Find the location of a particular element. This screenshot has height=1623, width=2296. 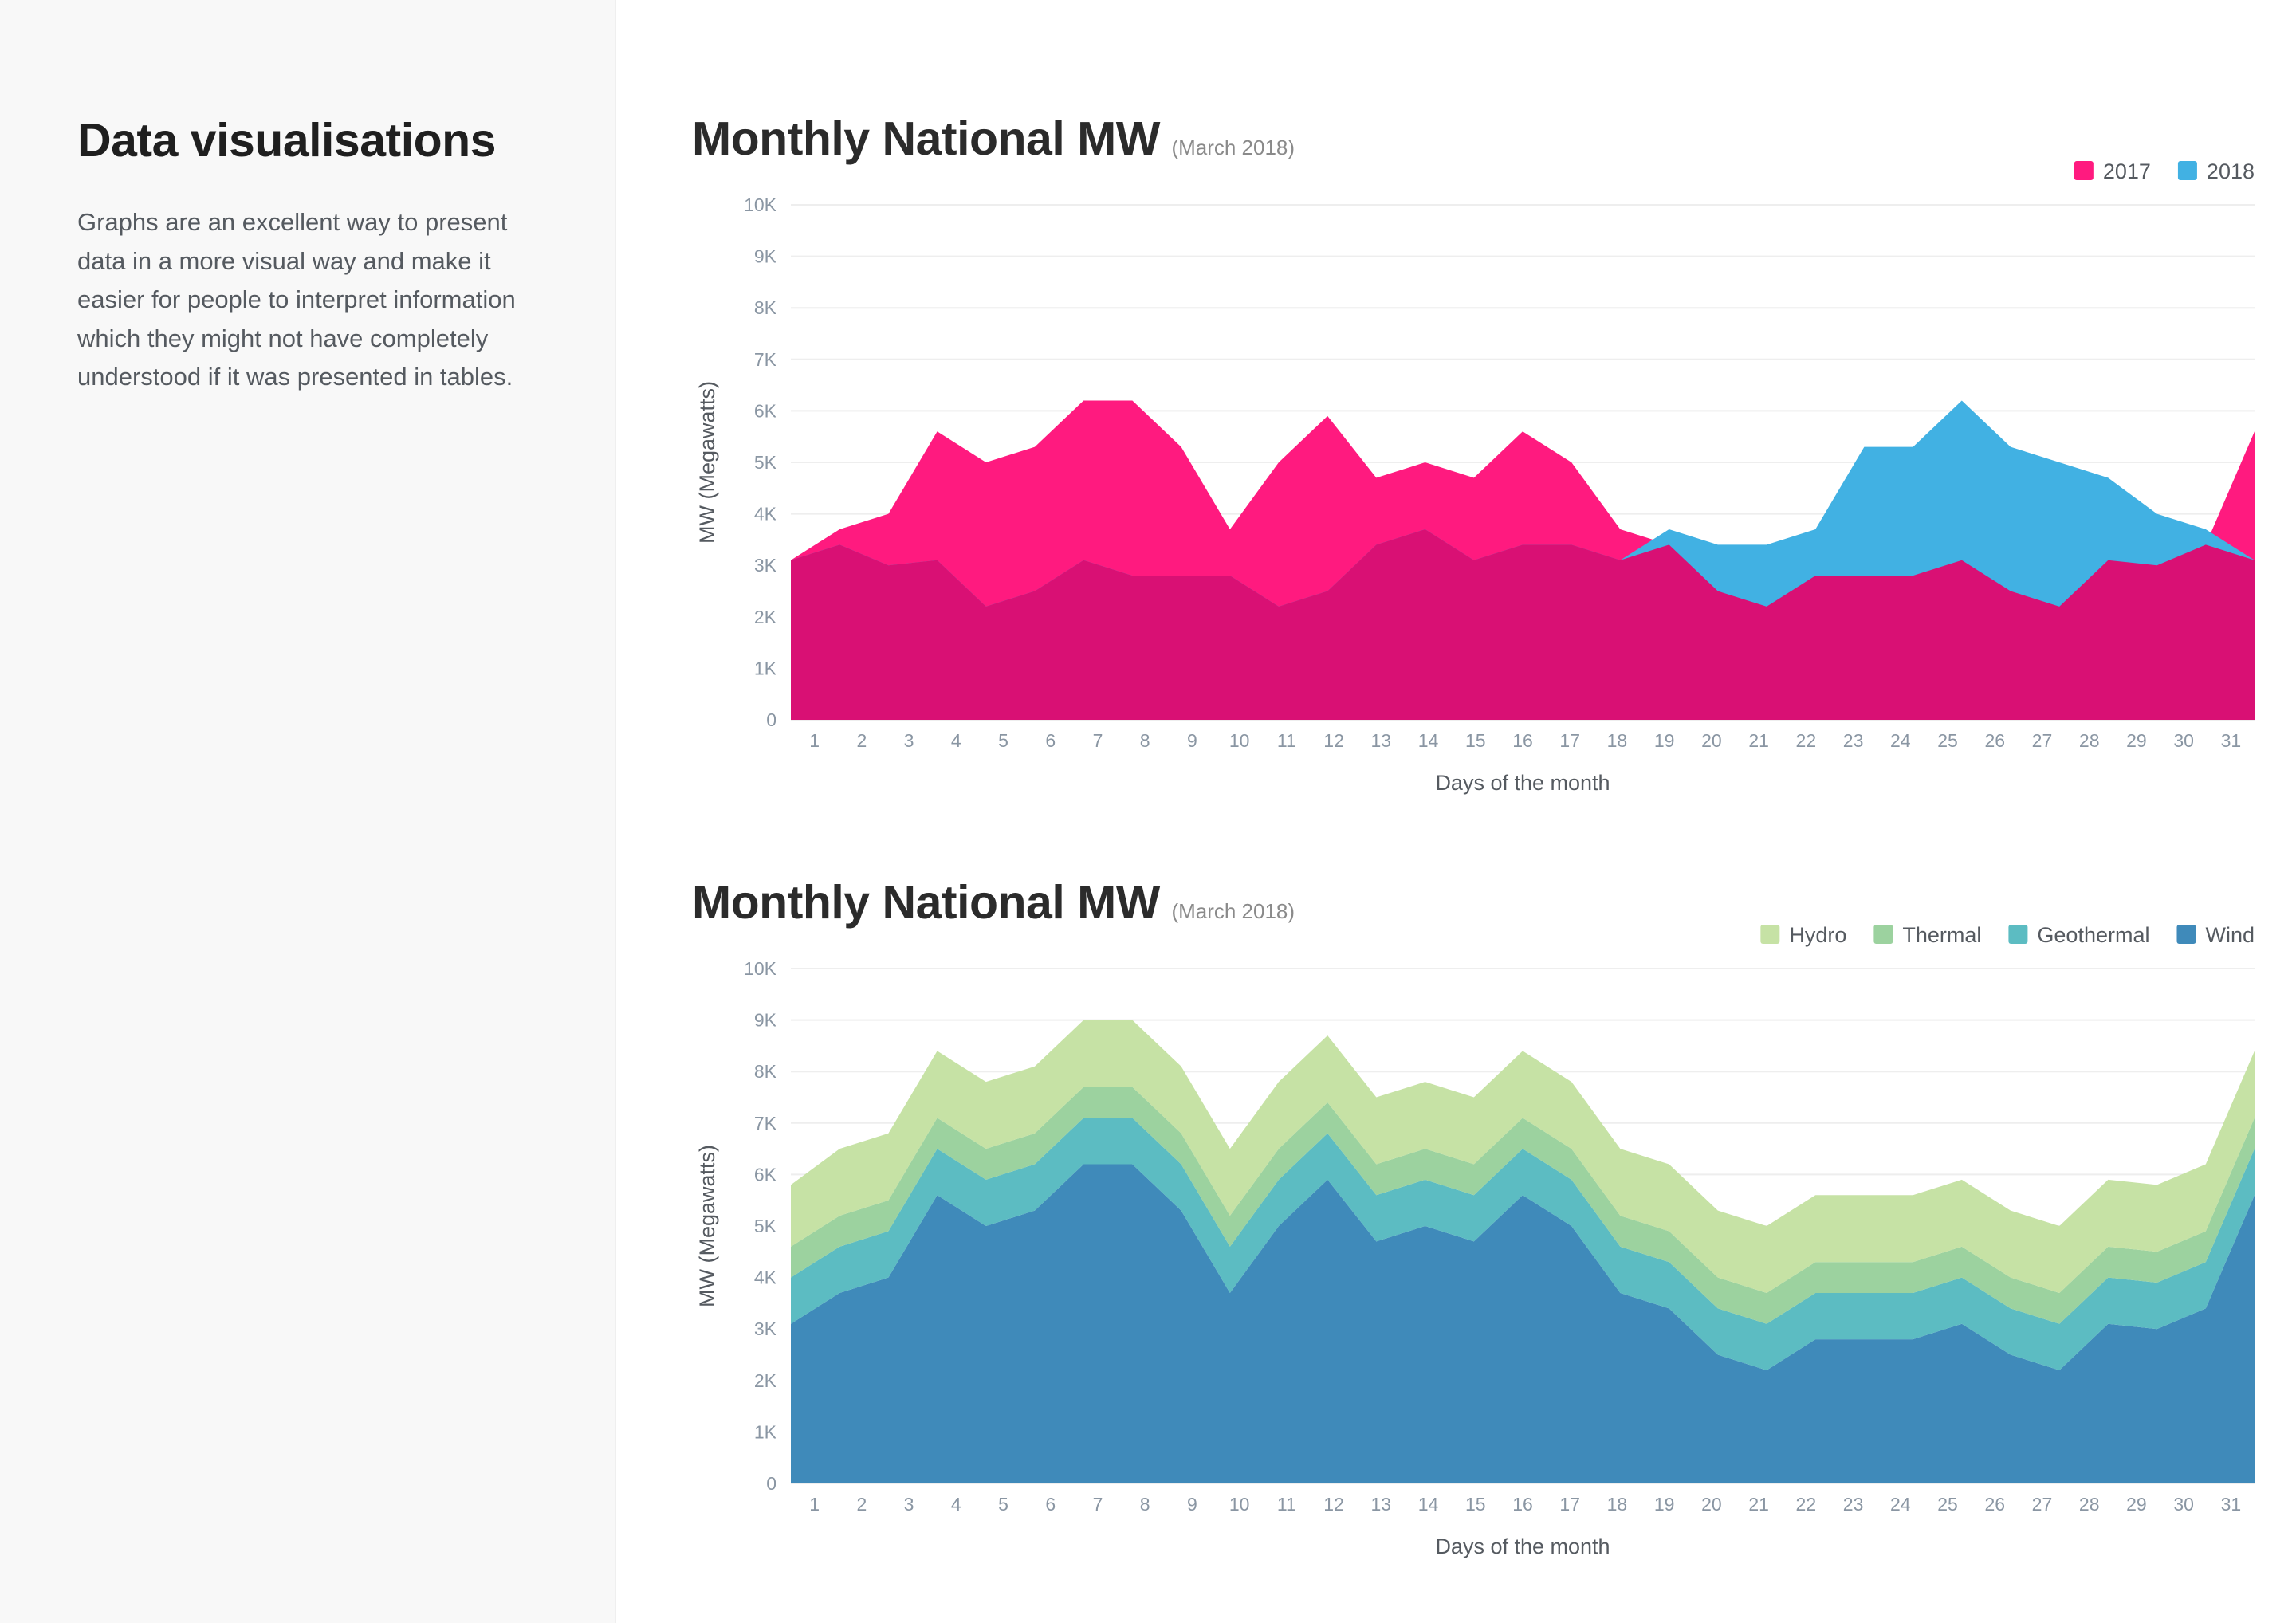

legend-label: Hydro is located at coordinates (1817, 935).